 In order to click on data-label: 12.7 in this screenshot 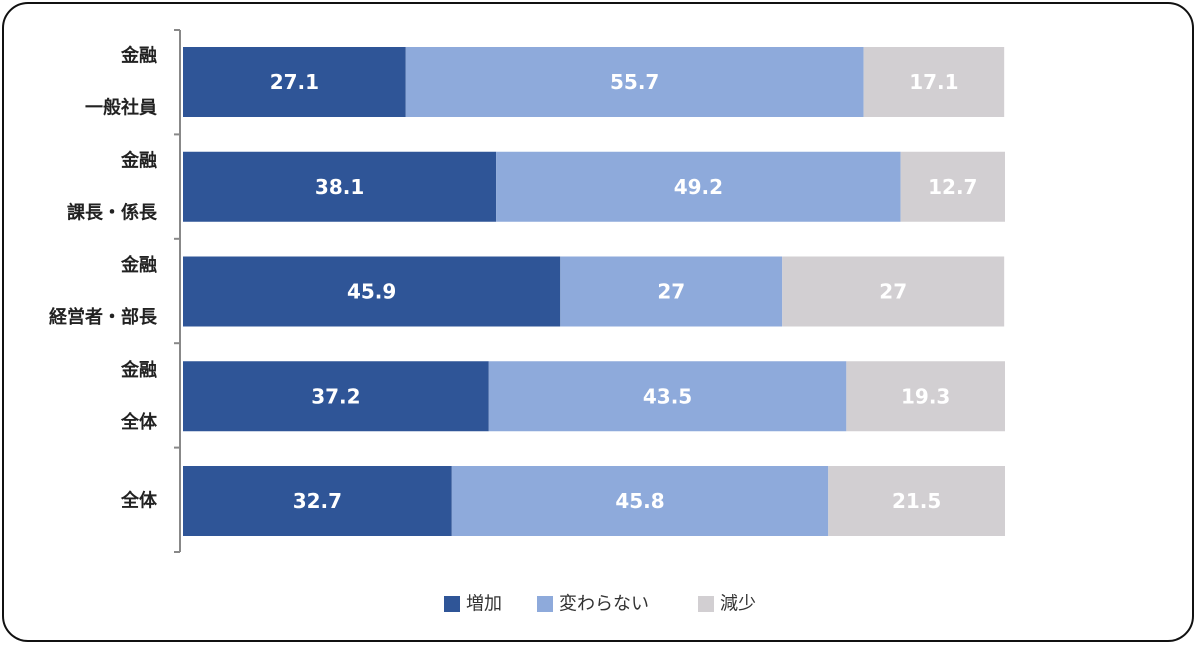, I will do `click(952, 187)`.